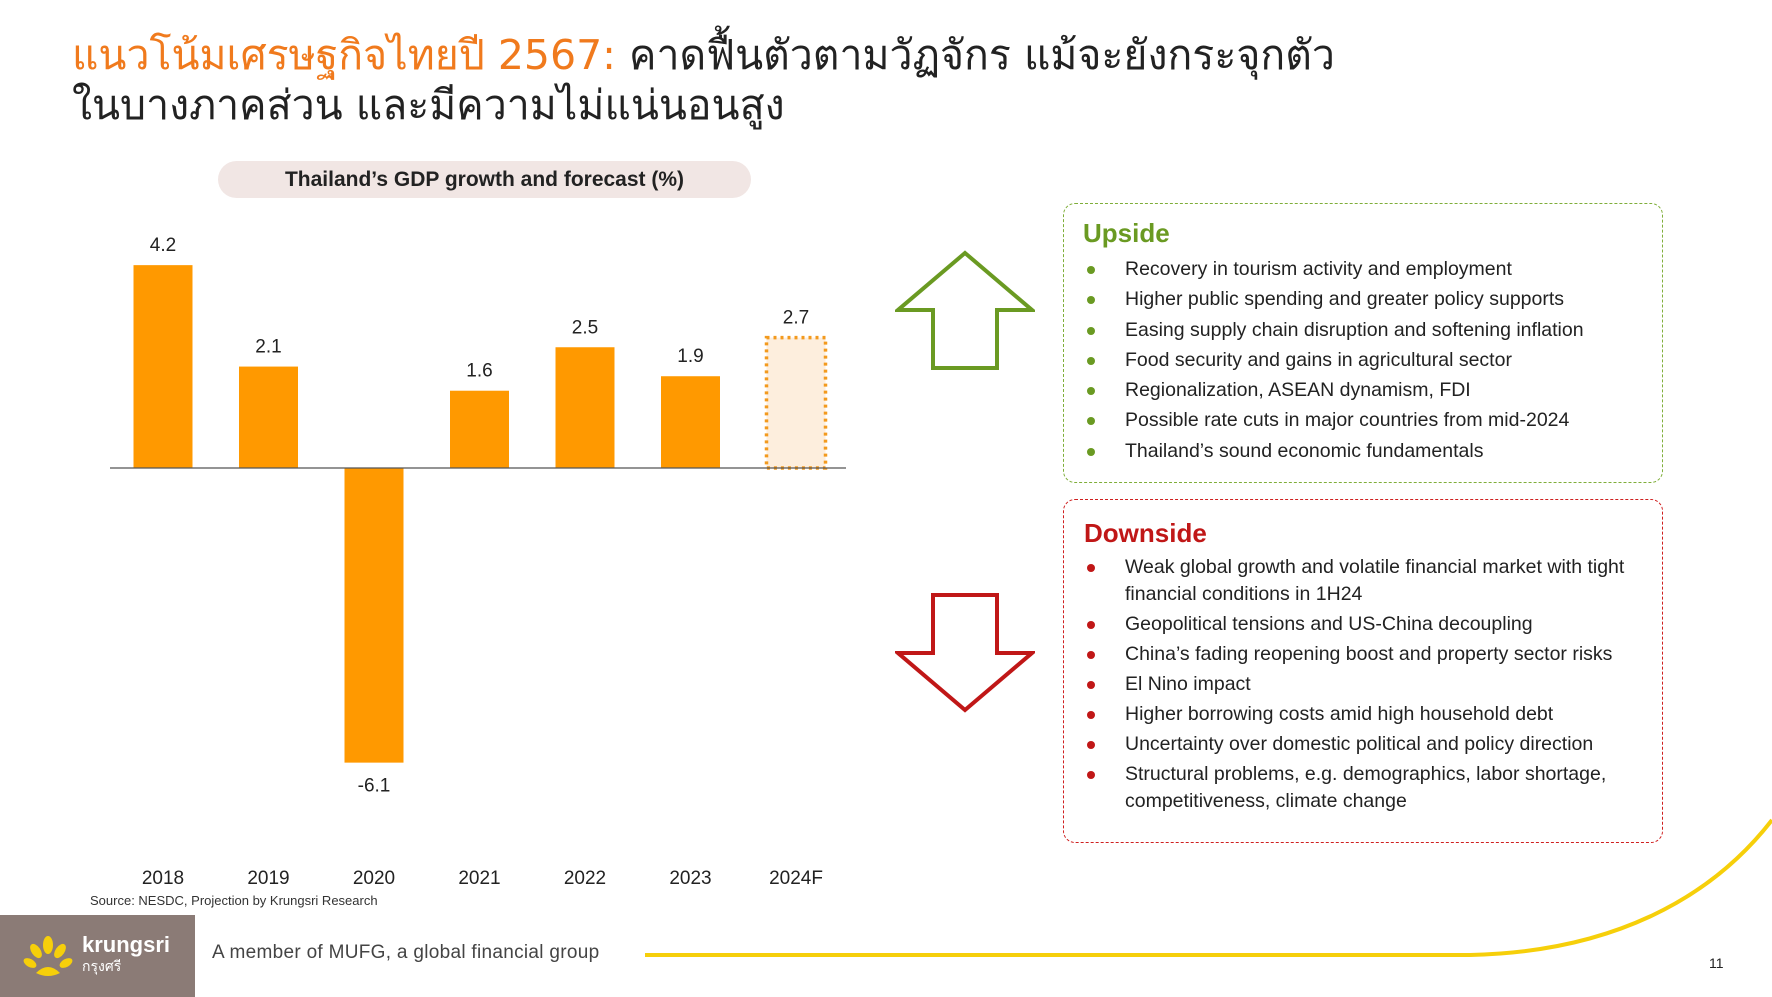 This screenshot has width=1772, height=997. Describe the element at coordinates (1145, 533) in the screenshot. I see `downside-heading: Downside` at that location.